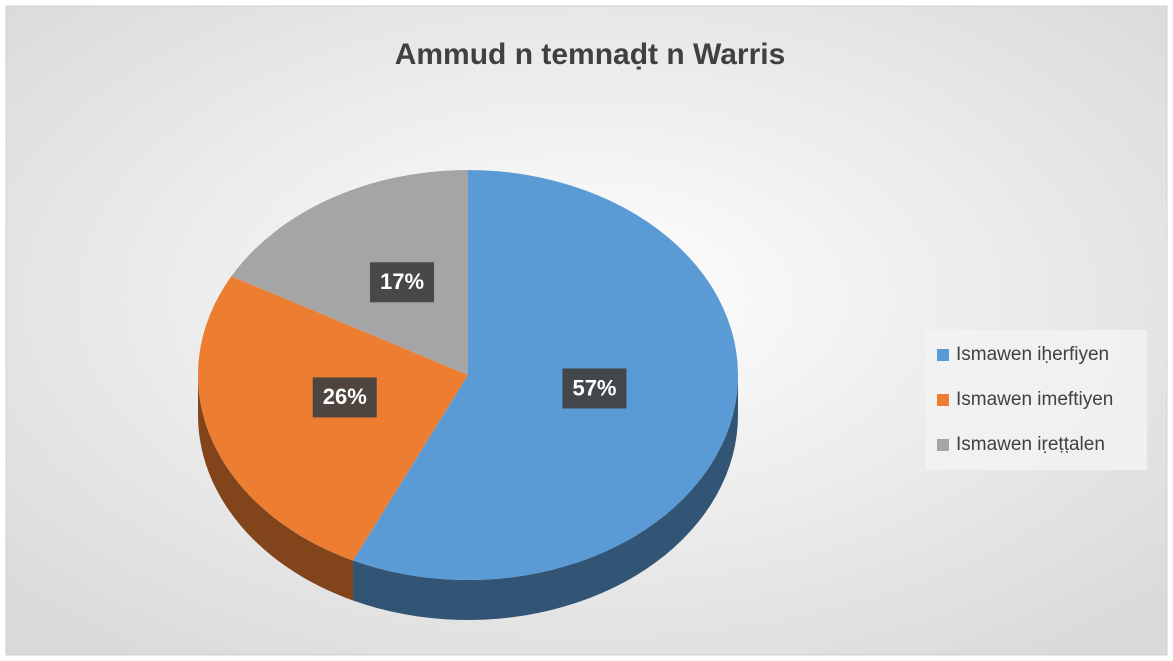 The image size is (1173, 661). I want to click on data-label: 26%, so click(345, 396).